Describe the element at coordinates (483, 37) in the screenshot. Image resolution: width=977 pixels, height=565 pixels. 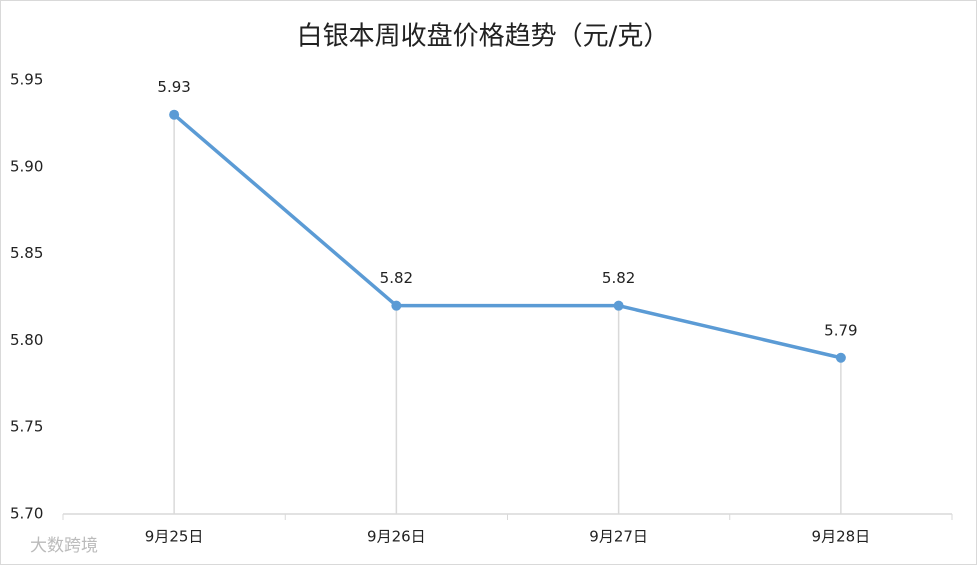
I see `chart-title: 白银本周收盘价格趋势（元/克）` at that location.